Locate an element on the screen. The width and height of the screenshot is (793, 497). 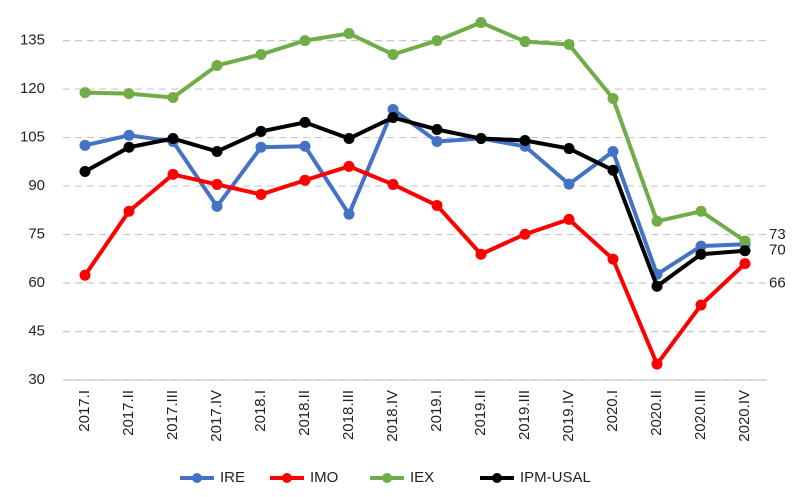
x-tick-label: 2017.III is located at coordinates (172, 415).